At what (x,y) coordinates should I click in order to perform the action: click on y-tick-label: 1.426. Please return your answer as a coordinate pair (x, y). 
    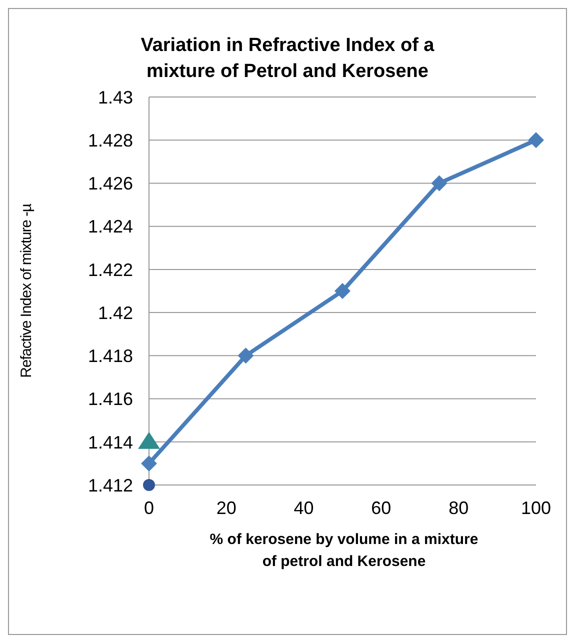
    Looking at the image, I should click on (110, 184).